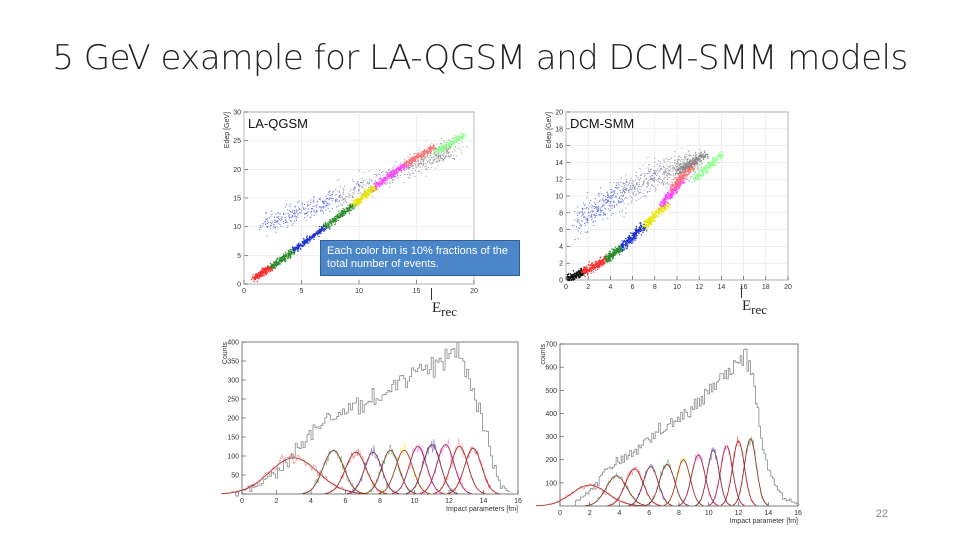  I want to click on y-tick-label: 18, so click(559, 129).